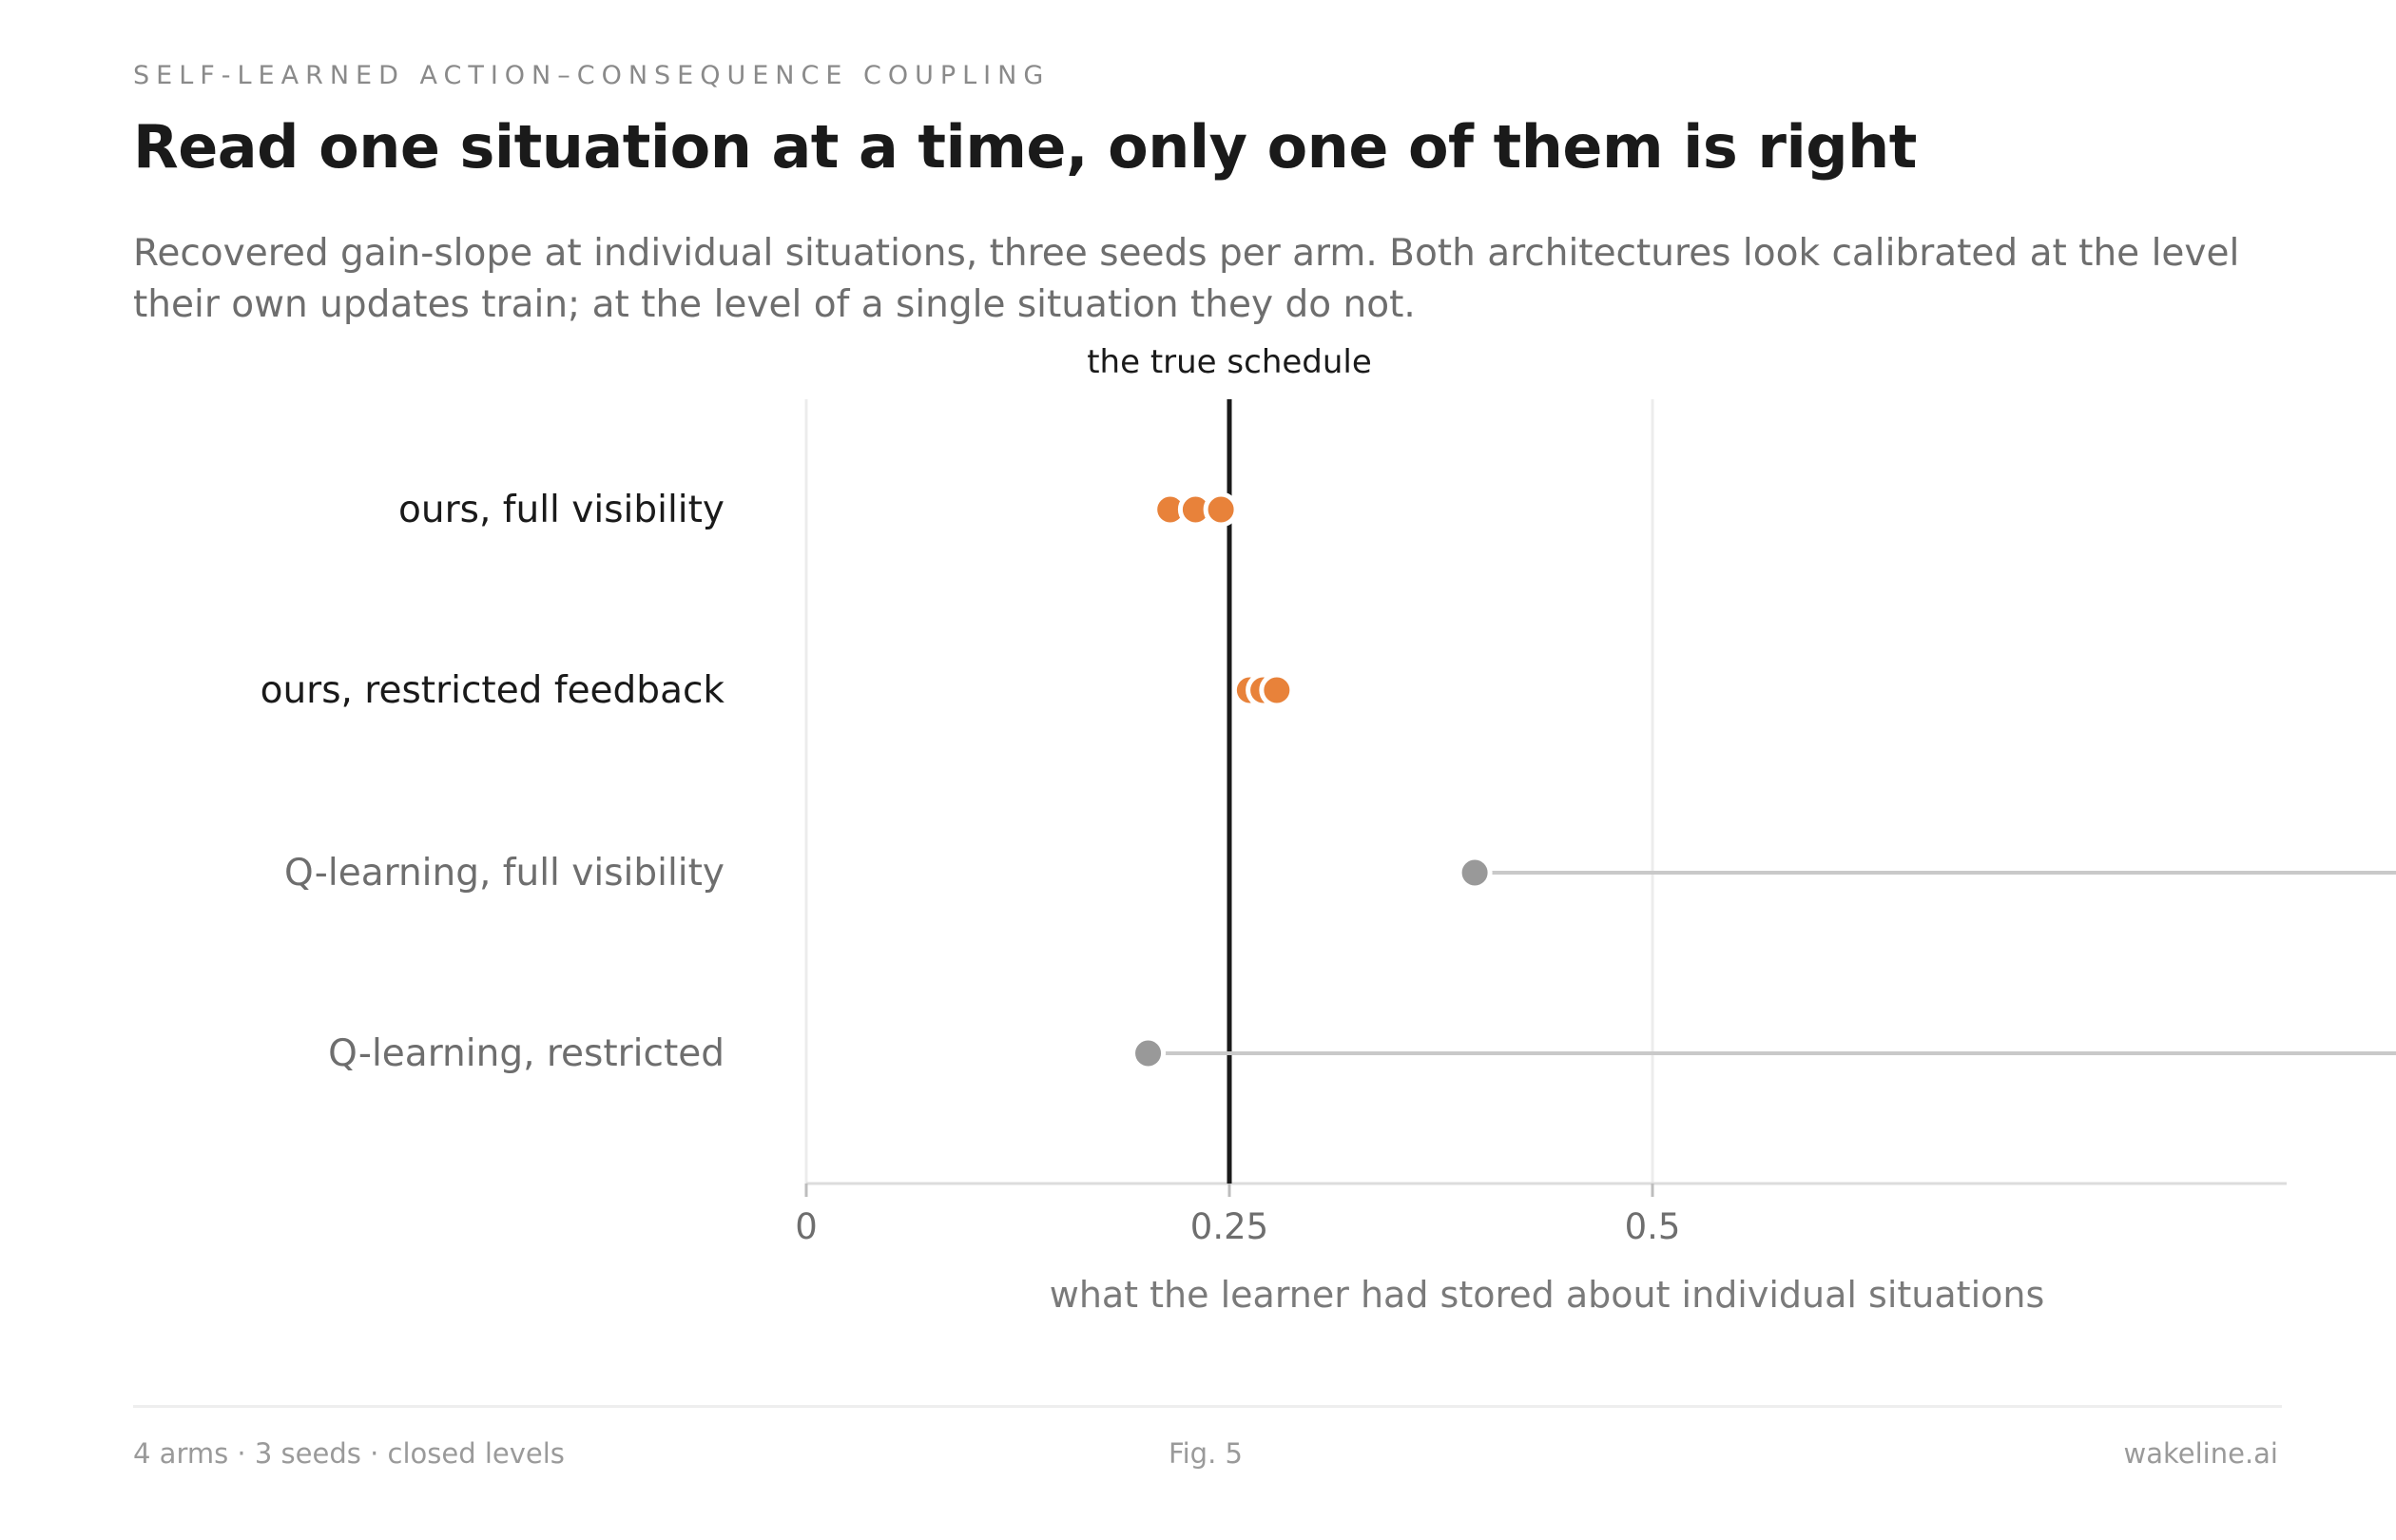 This screenshot has width=2396, height=1540. I want to click on x-tick-label: 0, so click(806, 1226).